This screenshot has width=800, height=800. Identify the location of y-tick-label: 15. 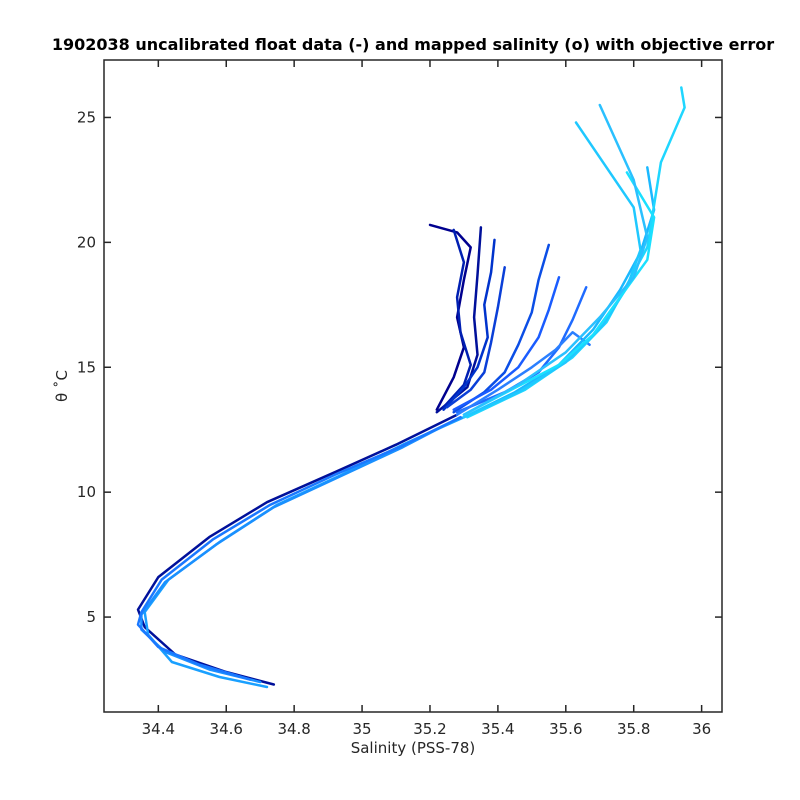
(86, 367).